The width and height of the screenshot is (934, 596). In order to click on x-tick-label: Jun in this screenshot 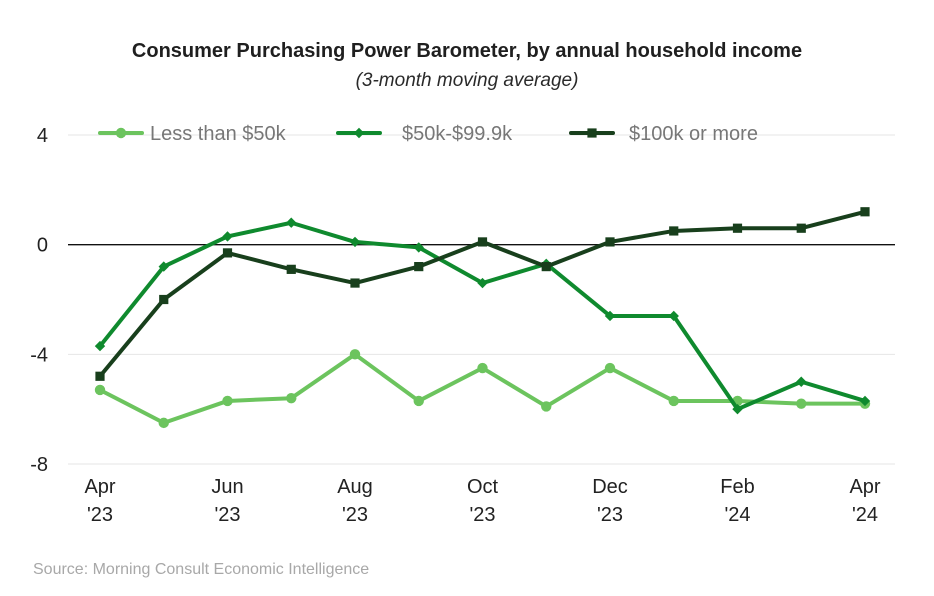, I will do `click(227, 487)`.